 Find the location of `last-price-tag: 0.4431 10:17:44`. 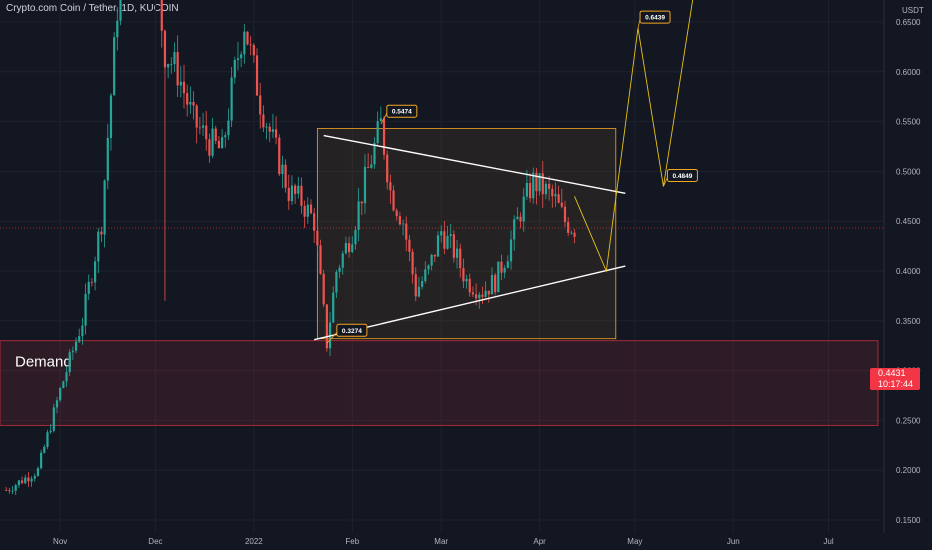

last-price-tag: 0.4431 10:17:44 is located at coordinates (895, 379).